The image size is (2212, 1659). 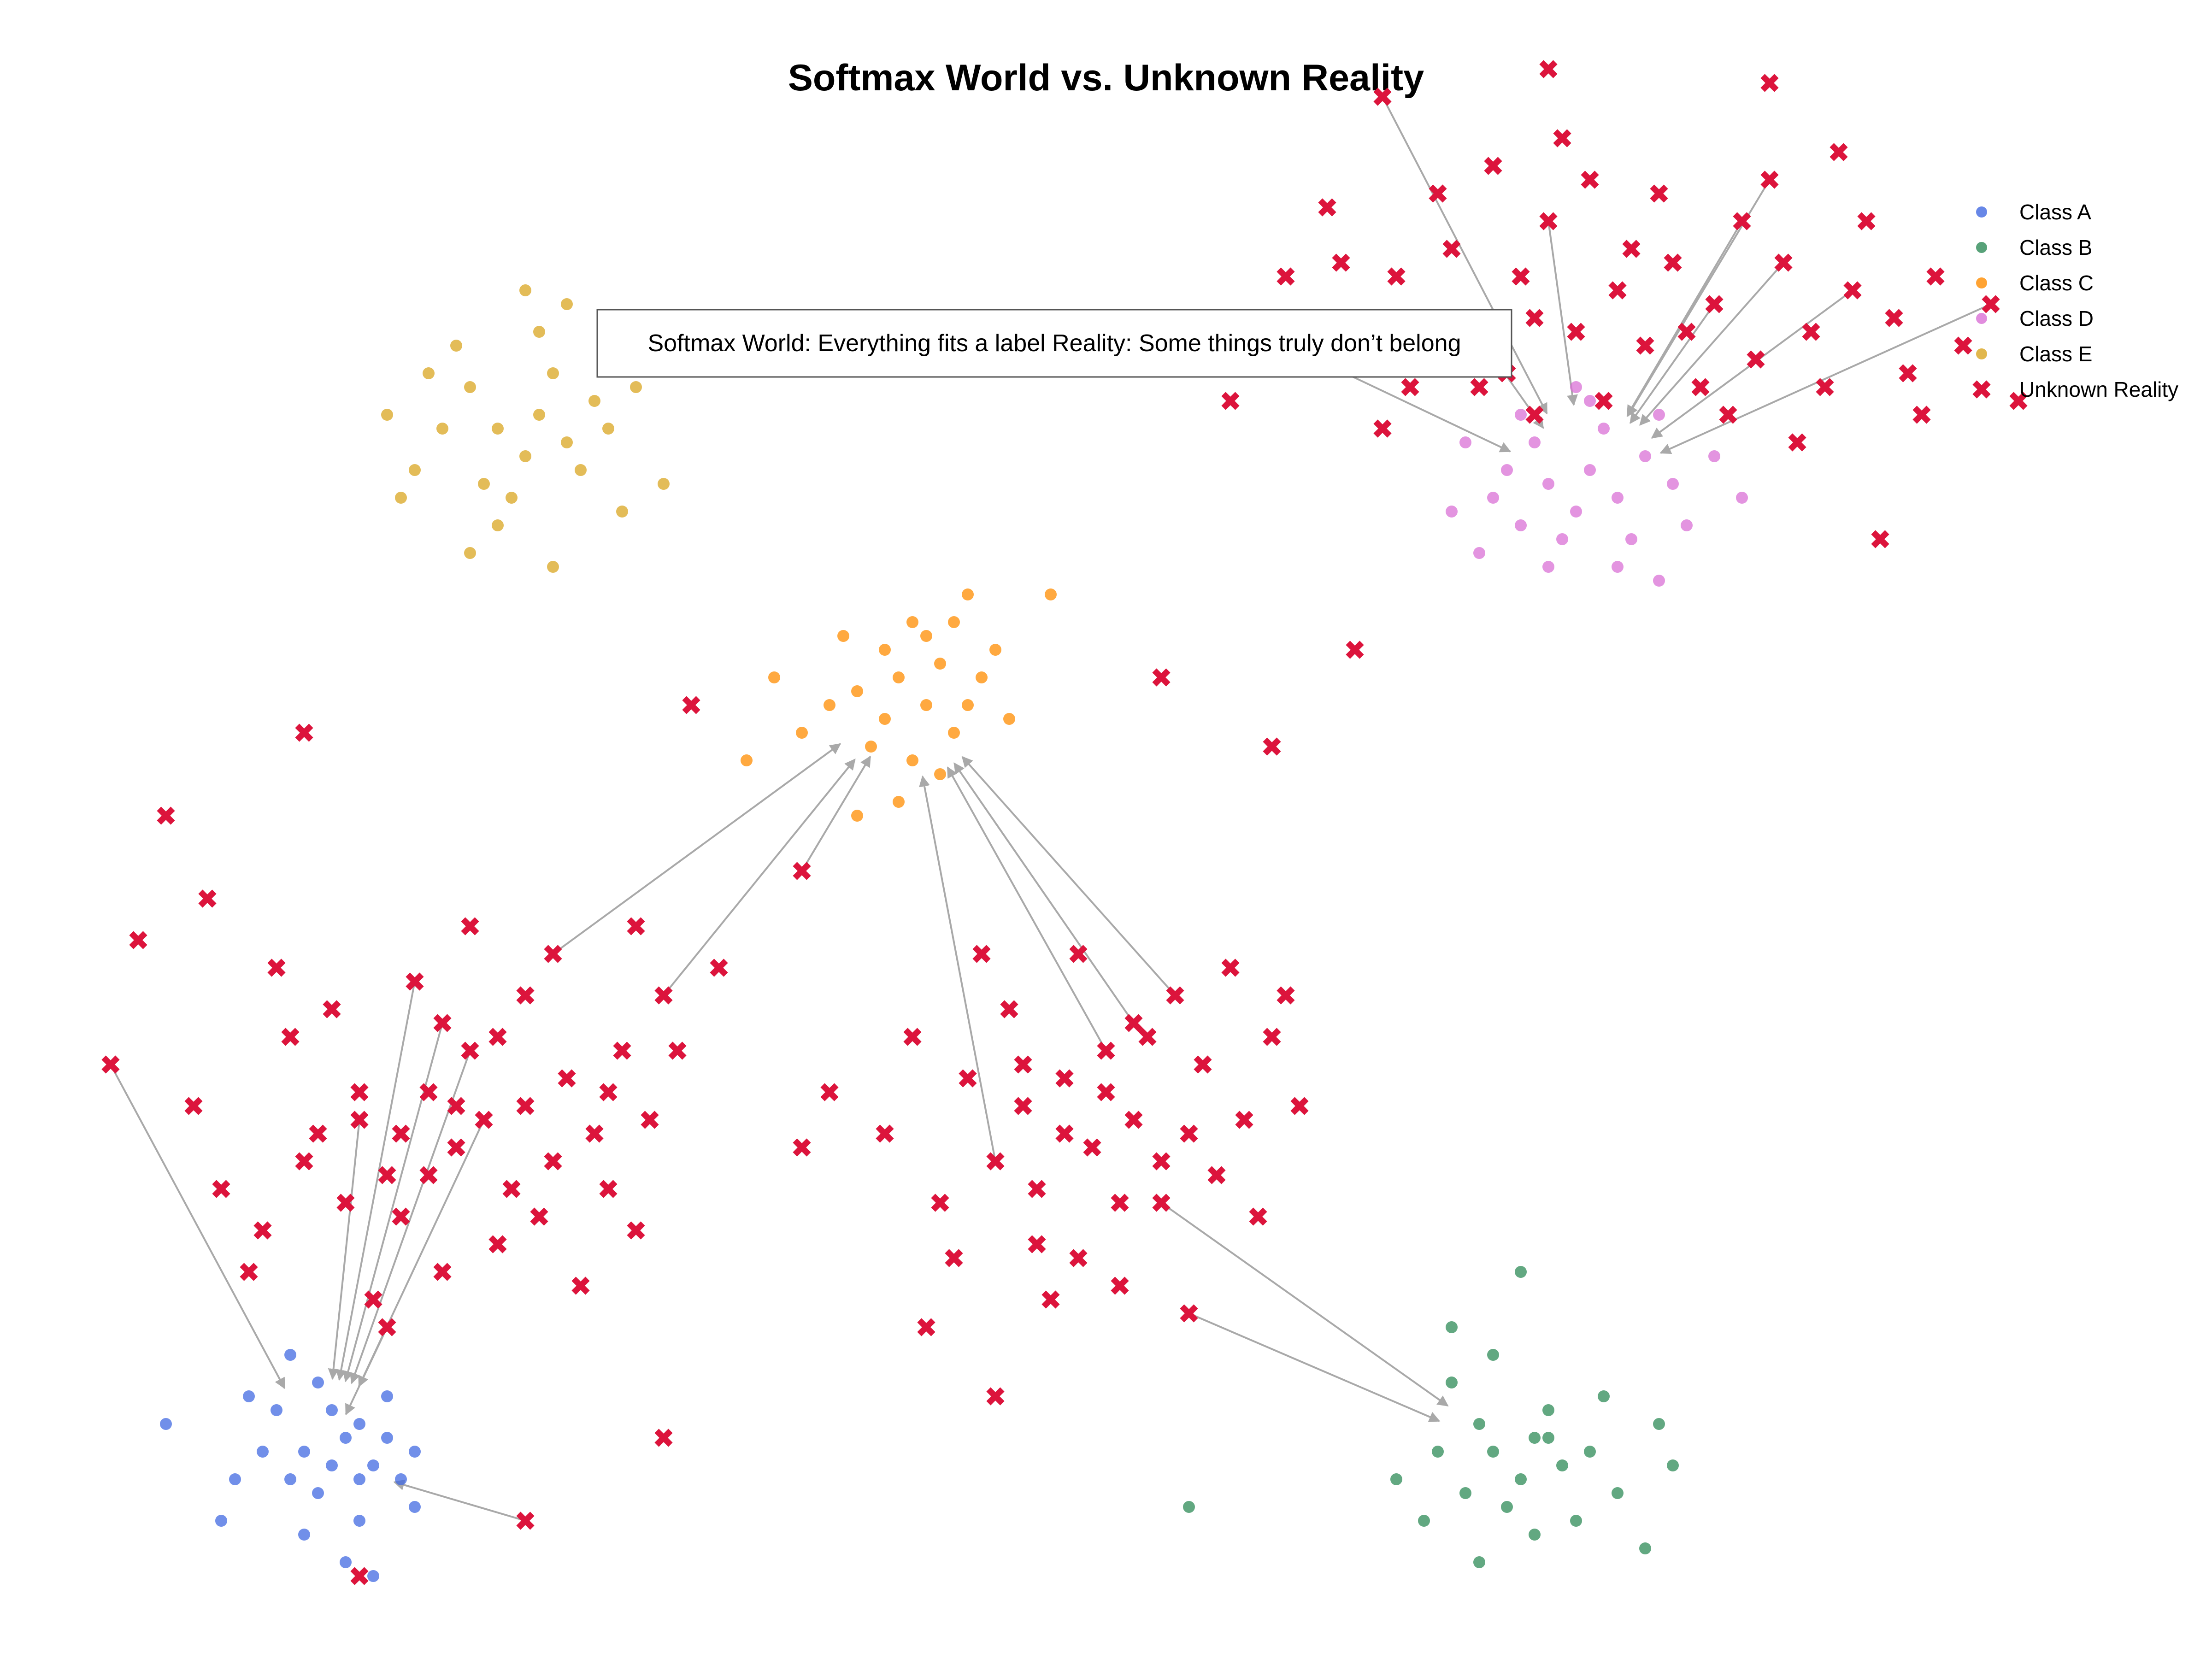 What do you see at coordinates (2034, 354) in the screenshot?
I see `legend-item-class-e: Class E` at bounding box center [2034, 354].